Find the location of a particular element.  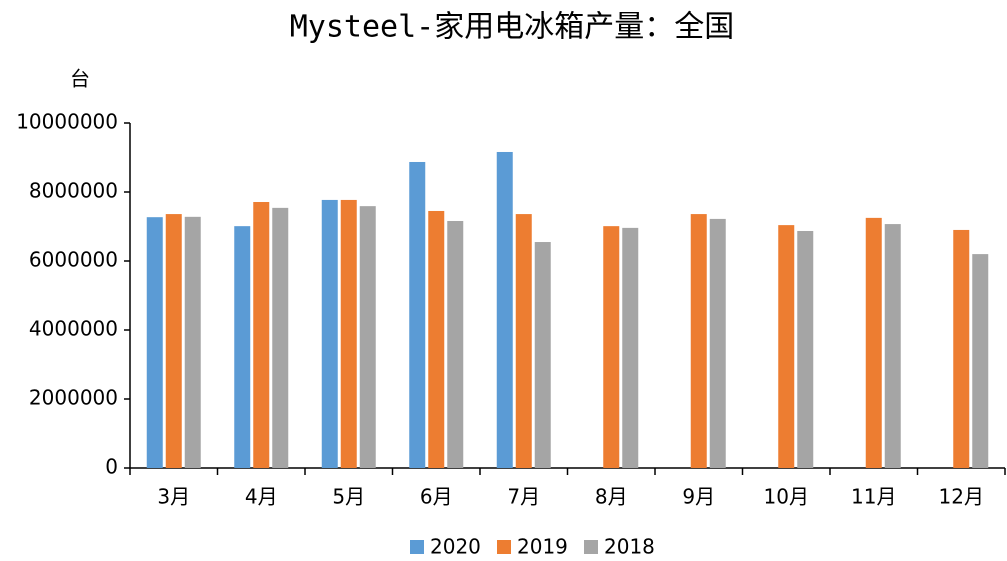

x-tick-label: 11月 is located at coordinates (873, 497).